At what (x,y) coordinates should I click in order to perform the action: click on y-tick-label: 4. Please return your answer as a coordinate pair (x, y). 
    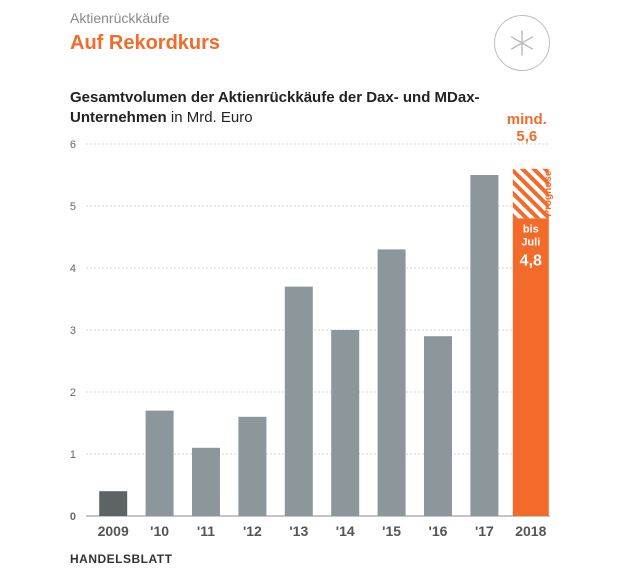
    Looking at the image, I should click on (73, 269).